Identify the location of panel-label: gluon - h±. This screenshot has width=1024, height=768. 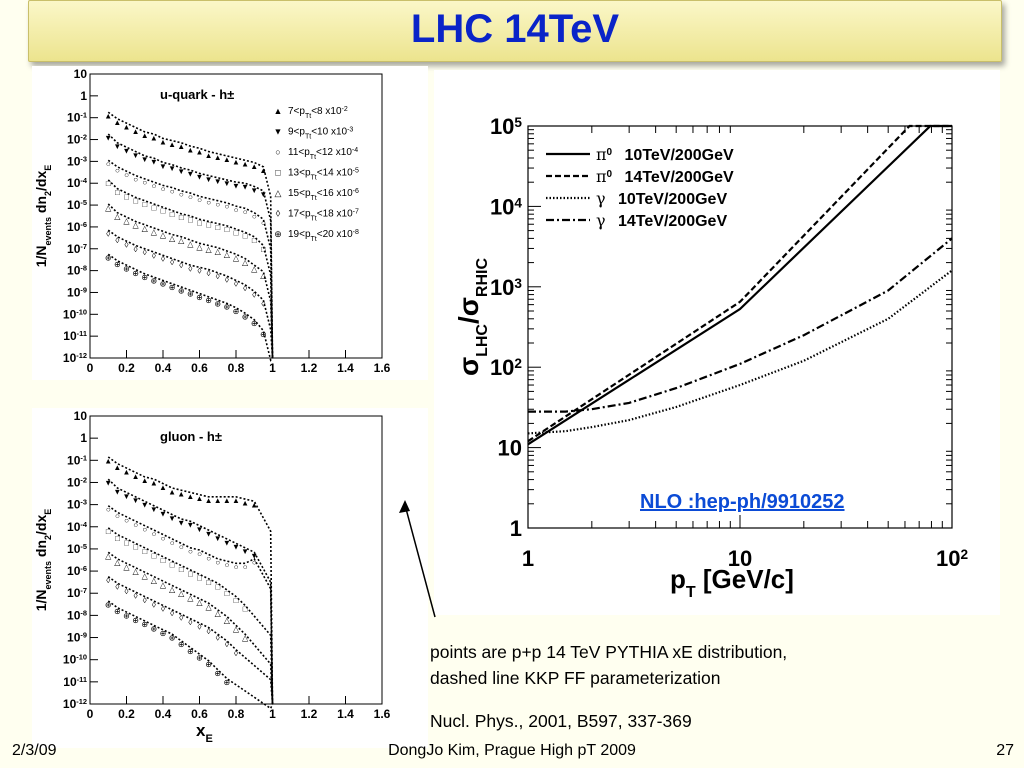
(191, 436).